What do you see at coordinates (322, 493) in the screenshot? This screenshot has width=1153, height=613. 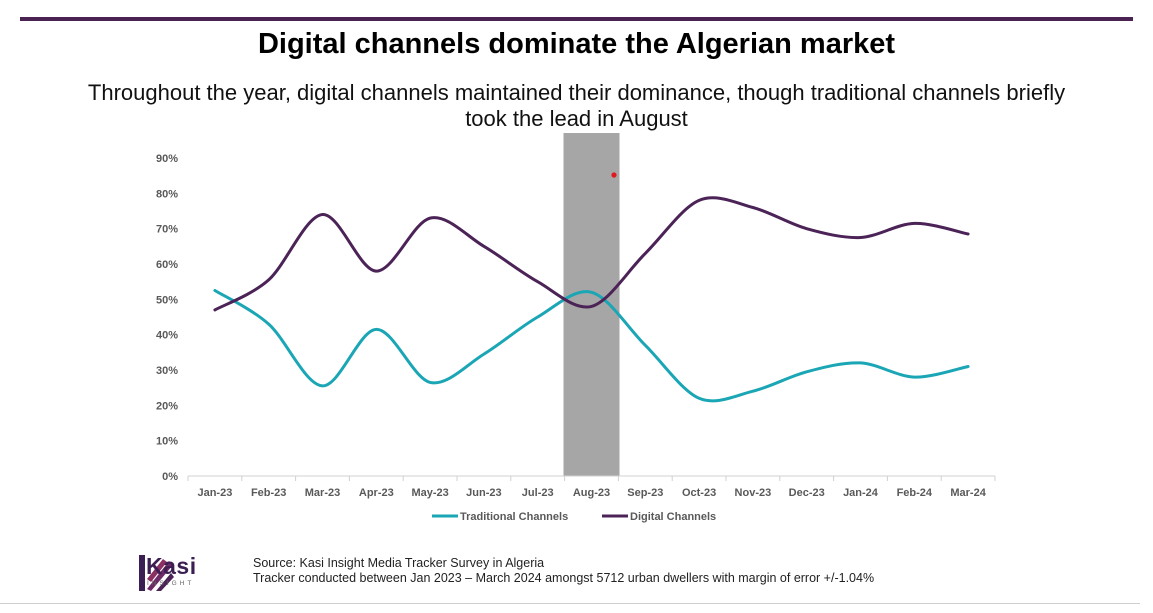 I see `x-tick-label: Mar-23` at bounding box center [322, 493].